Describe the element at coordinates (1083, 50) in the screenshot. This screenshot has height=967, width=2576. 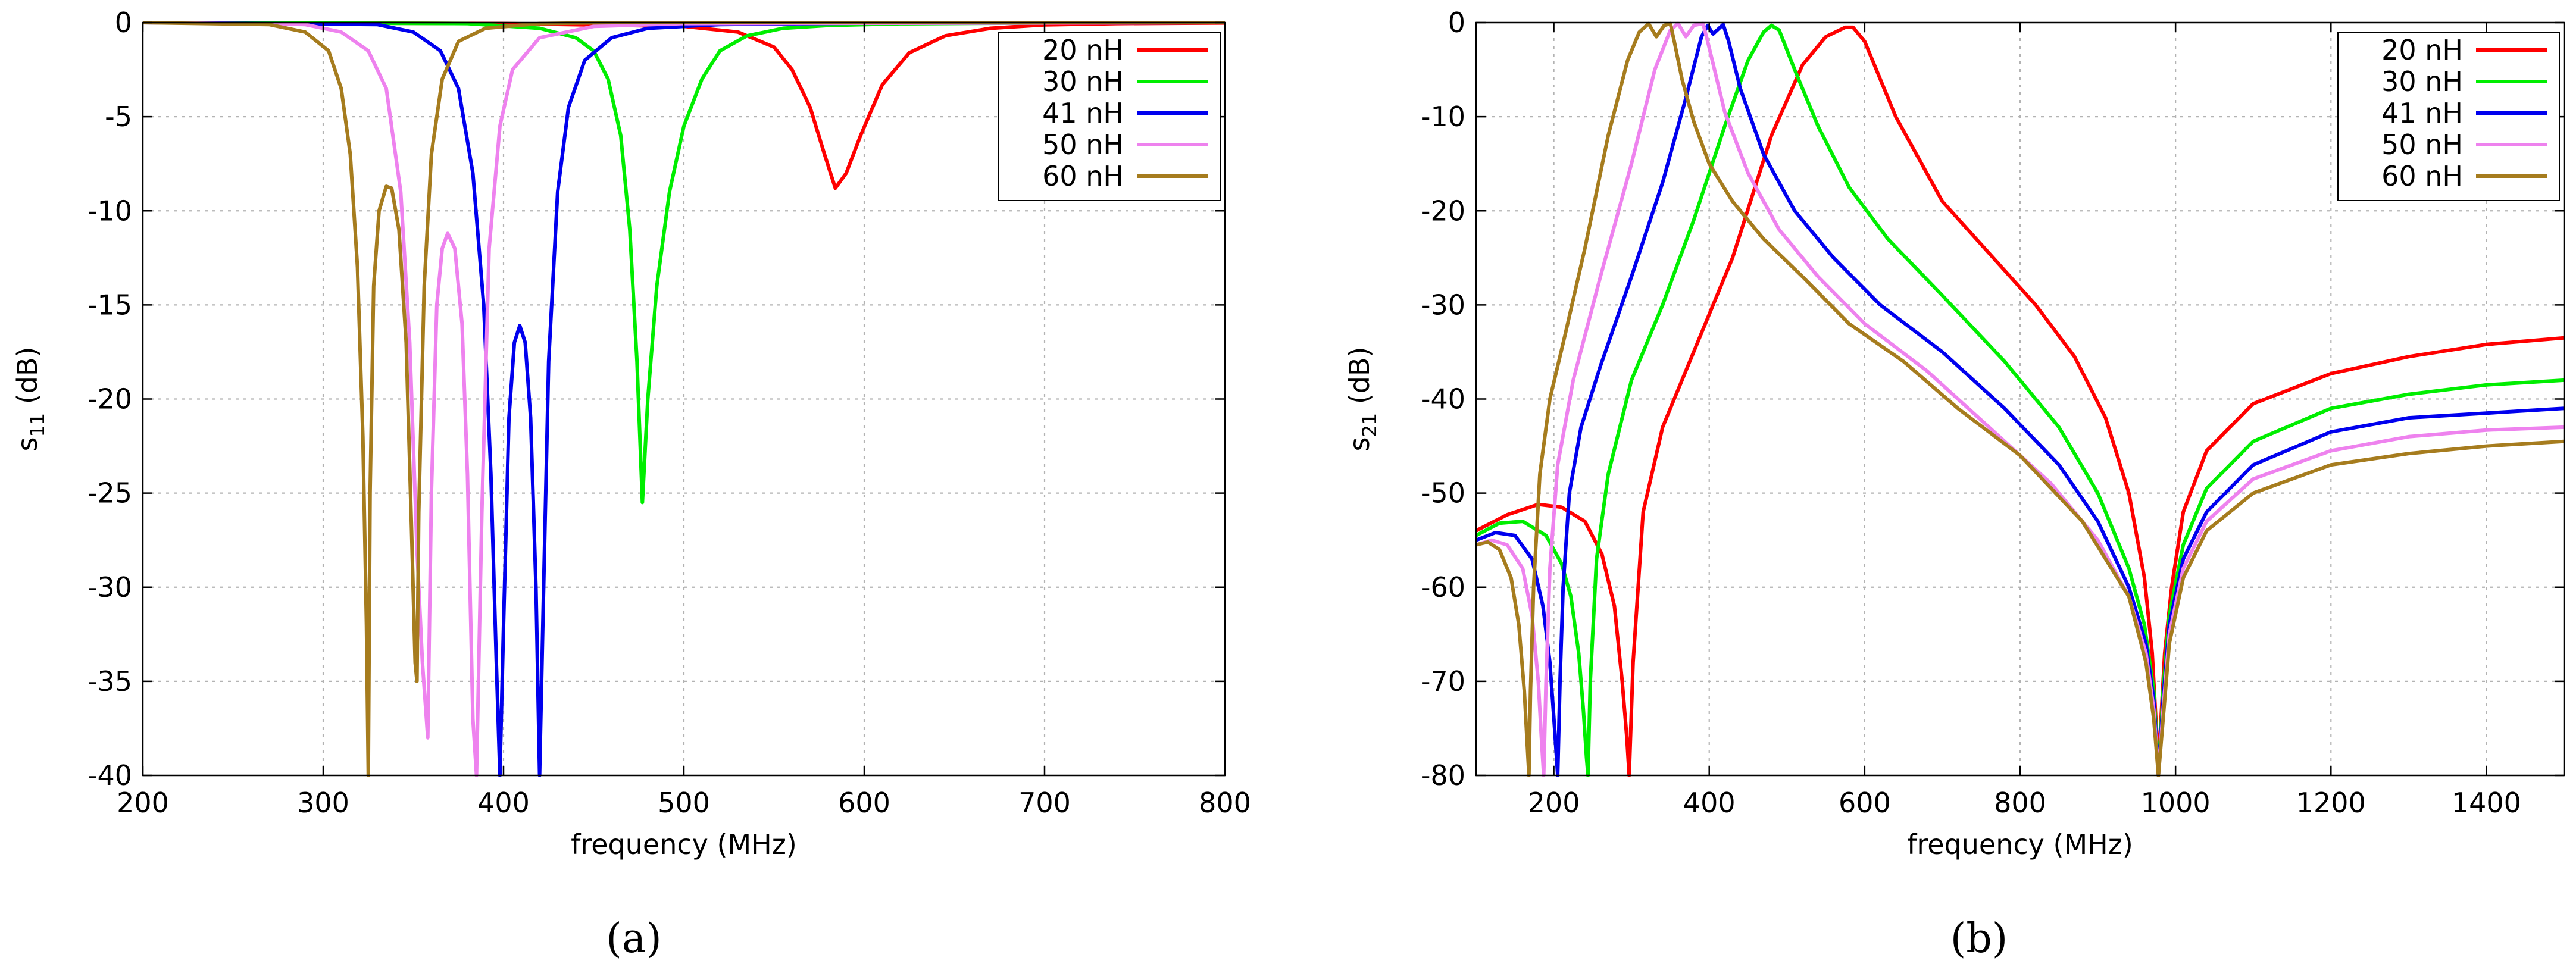
I see `legend-label-a-0: 20 nH` at that location.